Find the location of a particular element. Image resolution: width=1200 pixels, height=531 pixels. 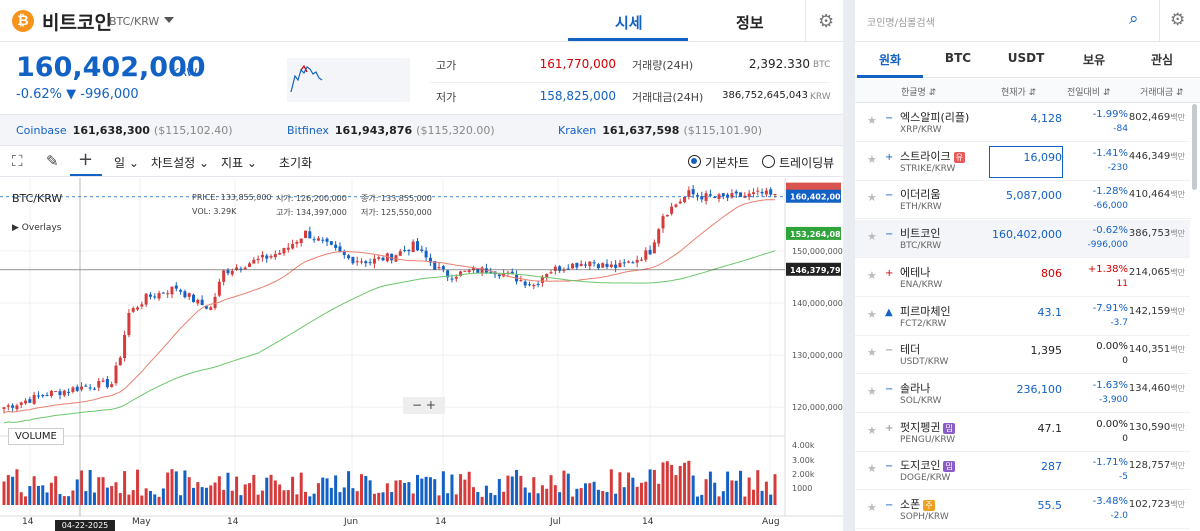

interval-select: 일 ⌄ is located at coordinates (126, 163).